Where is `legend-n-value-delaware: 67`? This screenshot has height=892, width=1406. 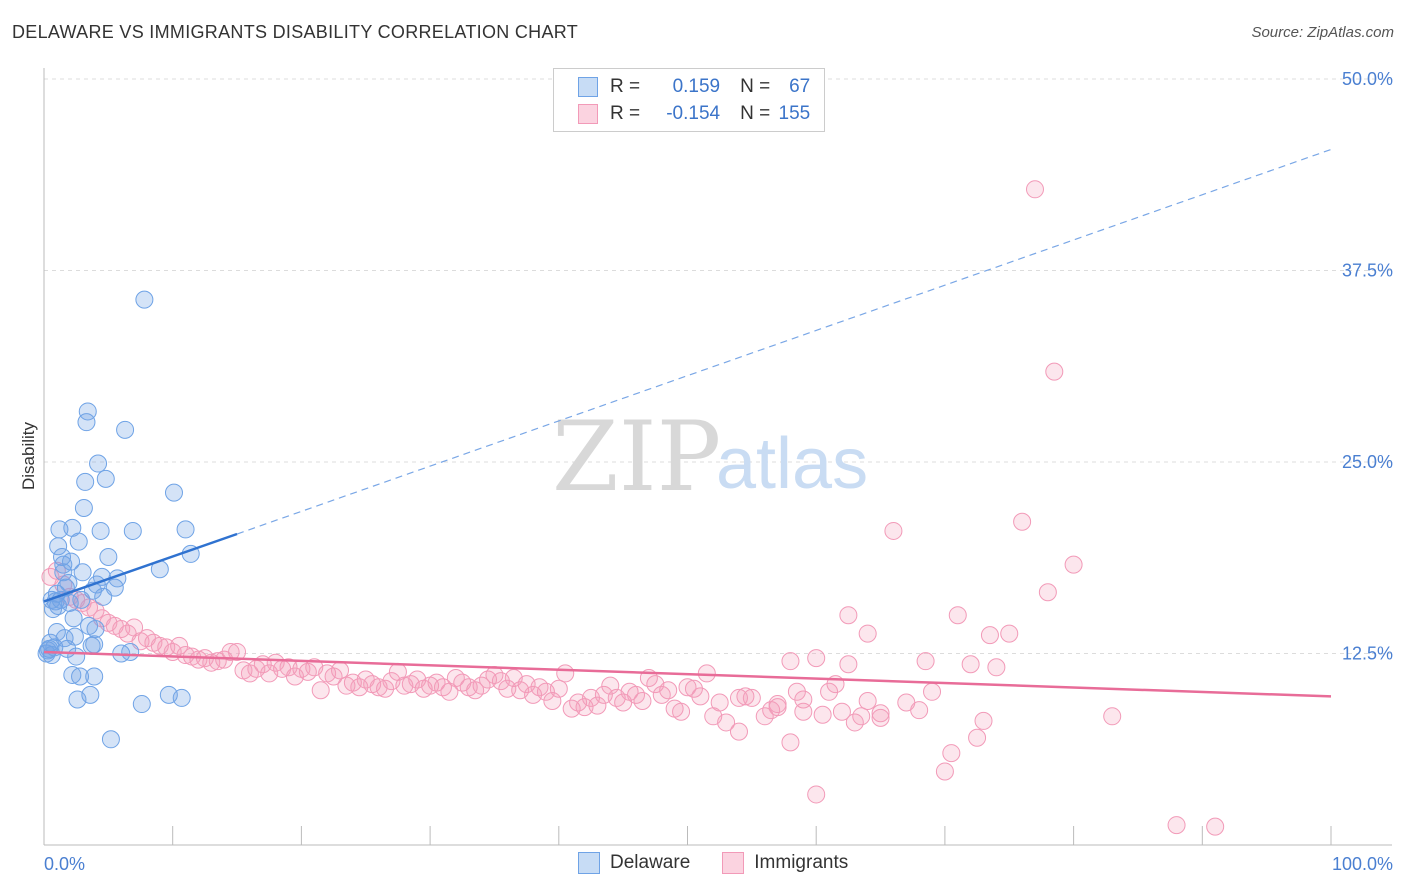
legend-n-value-delaware: 67 is located at coordinates (800, 86).